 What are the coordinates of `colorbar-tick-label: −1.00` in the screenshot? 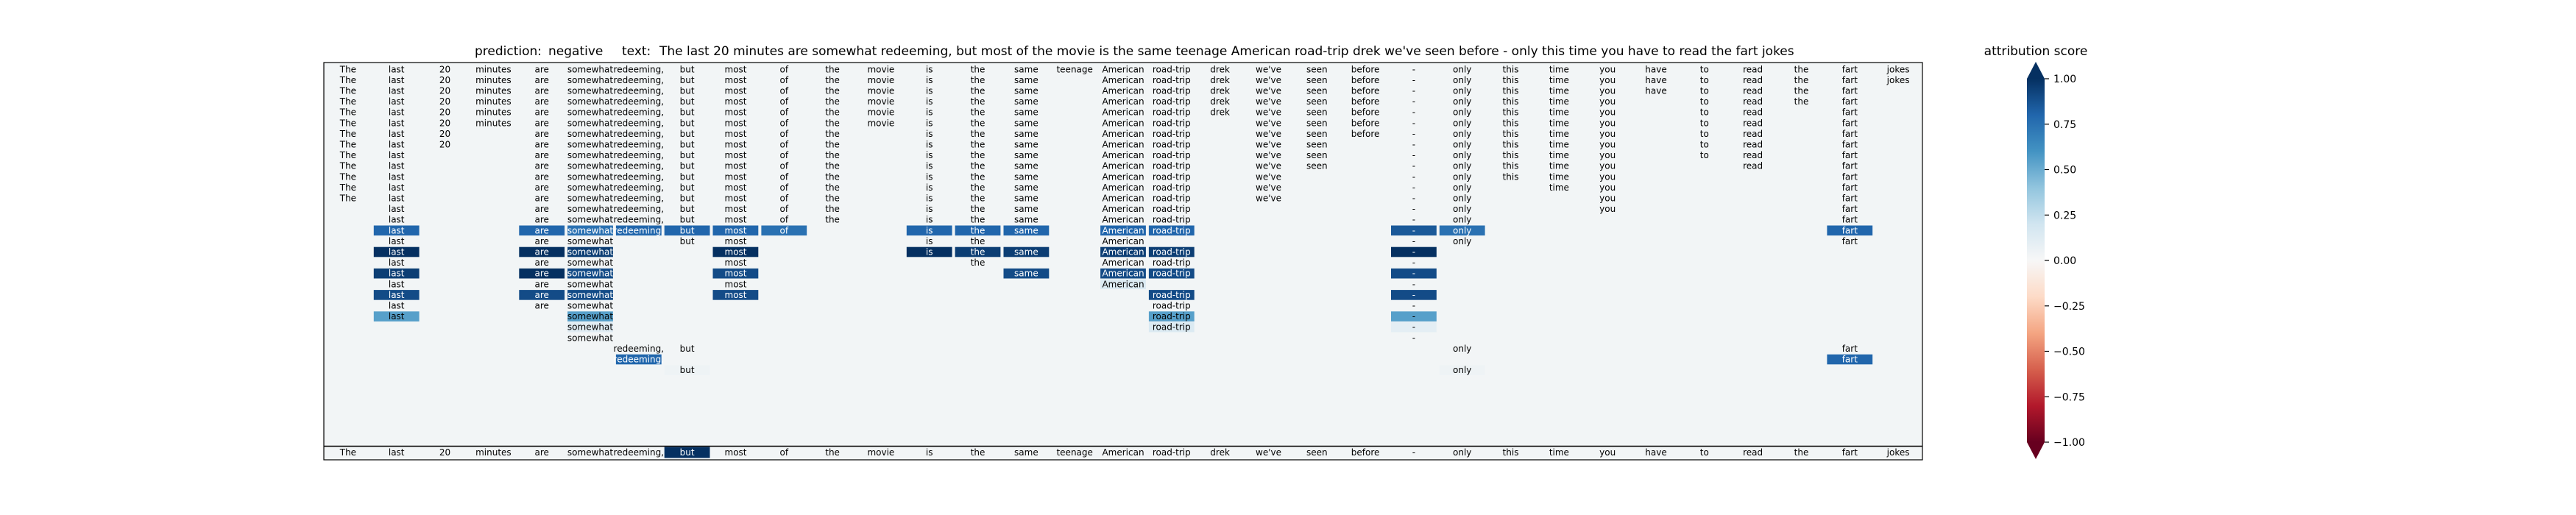 It's located at (2069, 443).